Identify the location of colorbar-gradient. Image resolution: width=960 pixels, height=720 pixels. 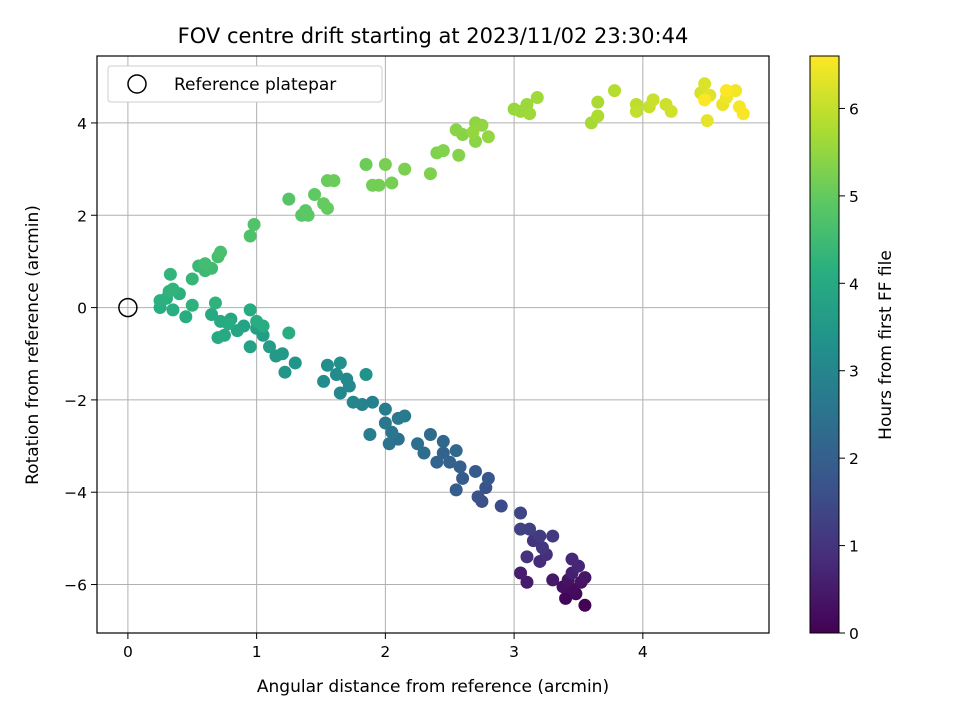
(824, 344).